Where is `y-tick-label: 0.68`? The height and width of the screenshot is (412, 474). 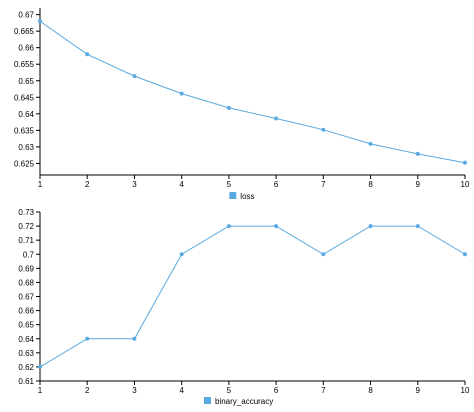
y-tick-label: 0.68 is located at coordinates (26, 282).